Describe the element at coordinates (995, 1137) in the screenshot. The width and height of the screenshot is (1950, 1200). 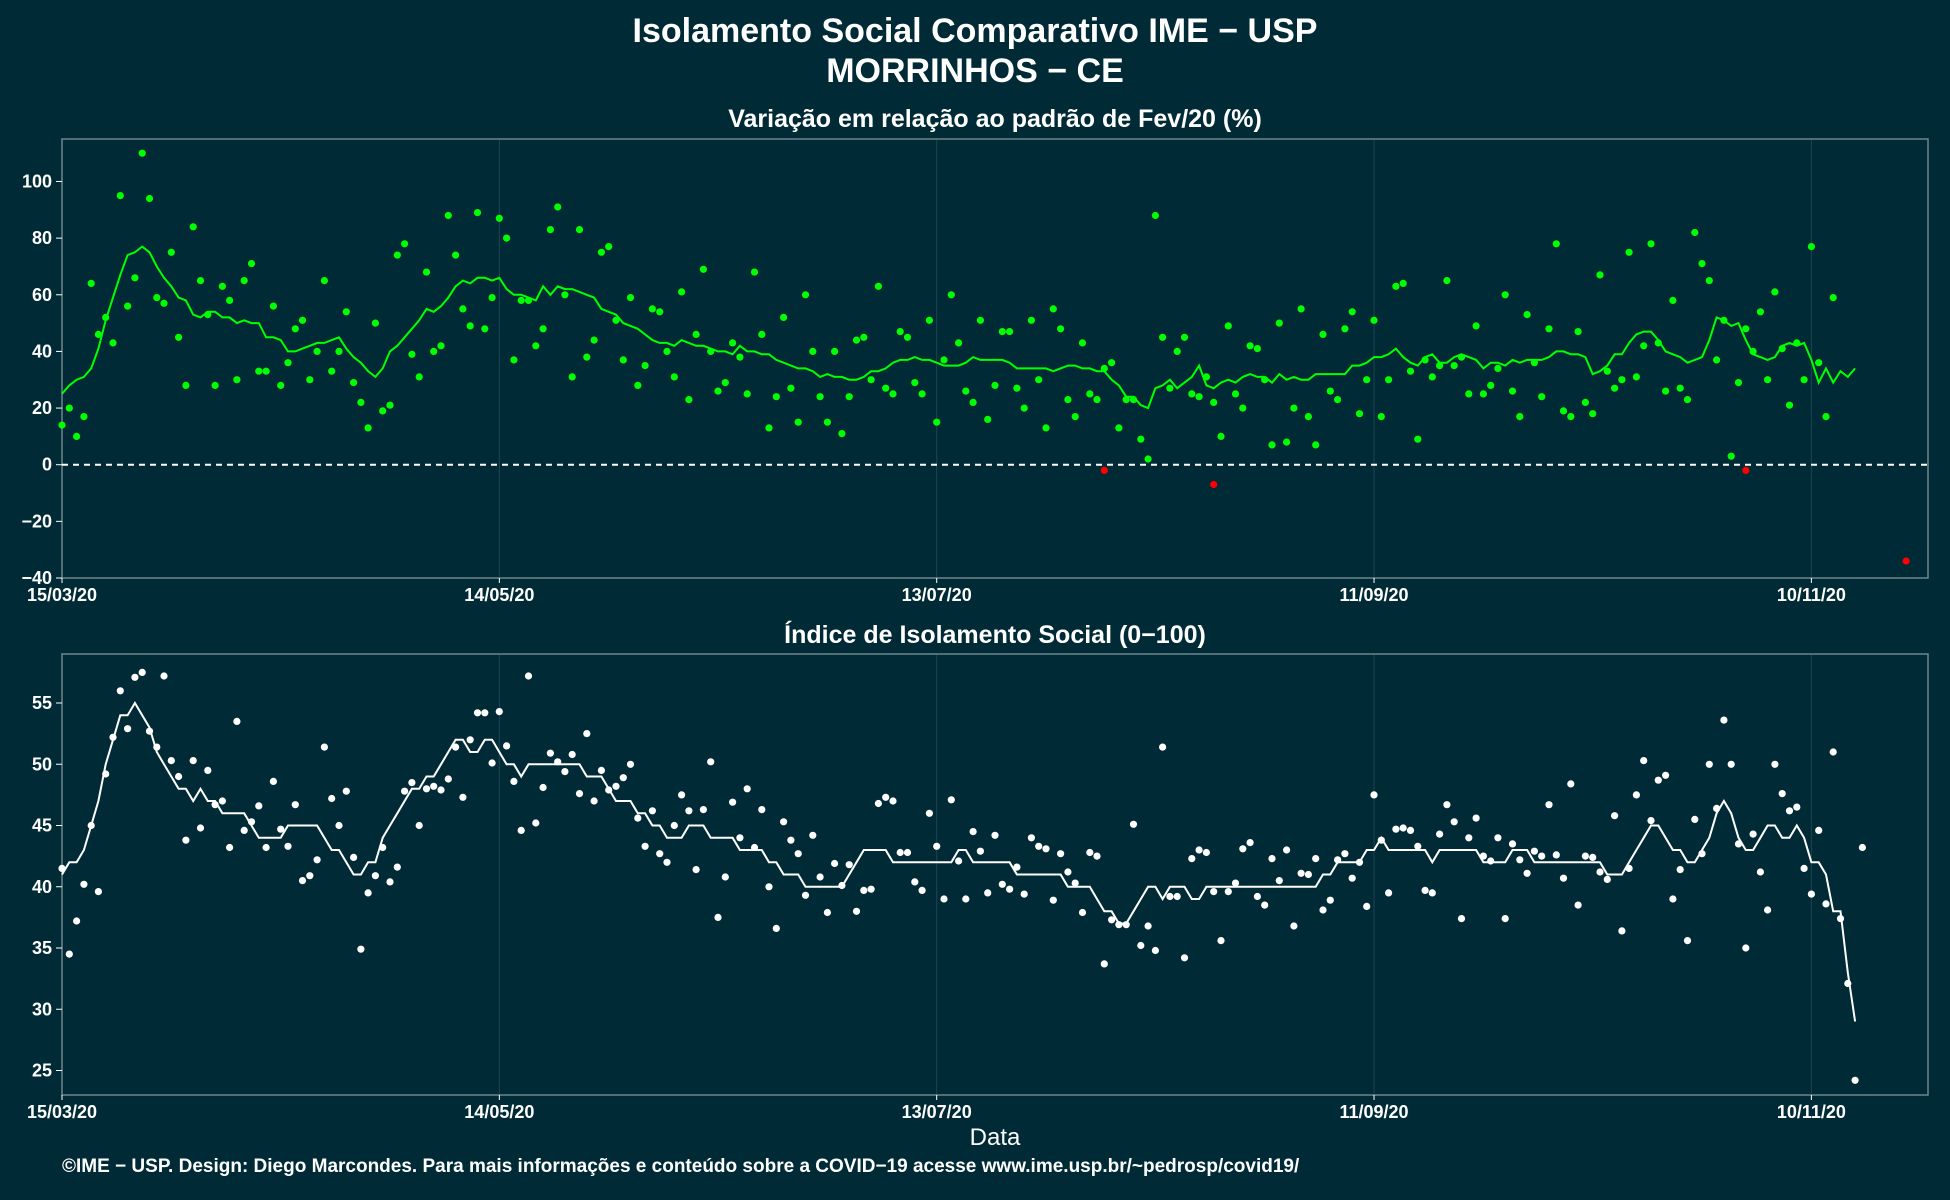
I see `x-axis-title: Data` at that location.